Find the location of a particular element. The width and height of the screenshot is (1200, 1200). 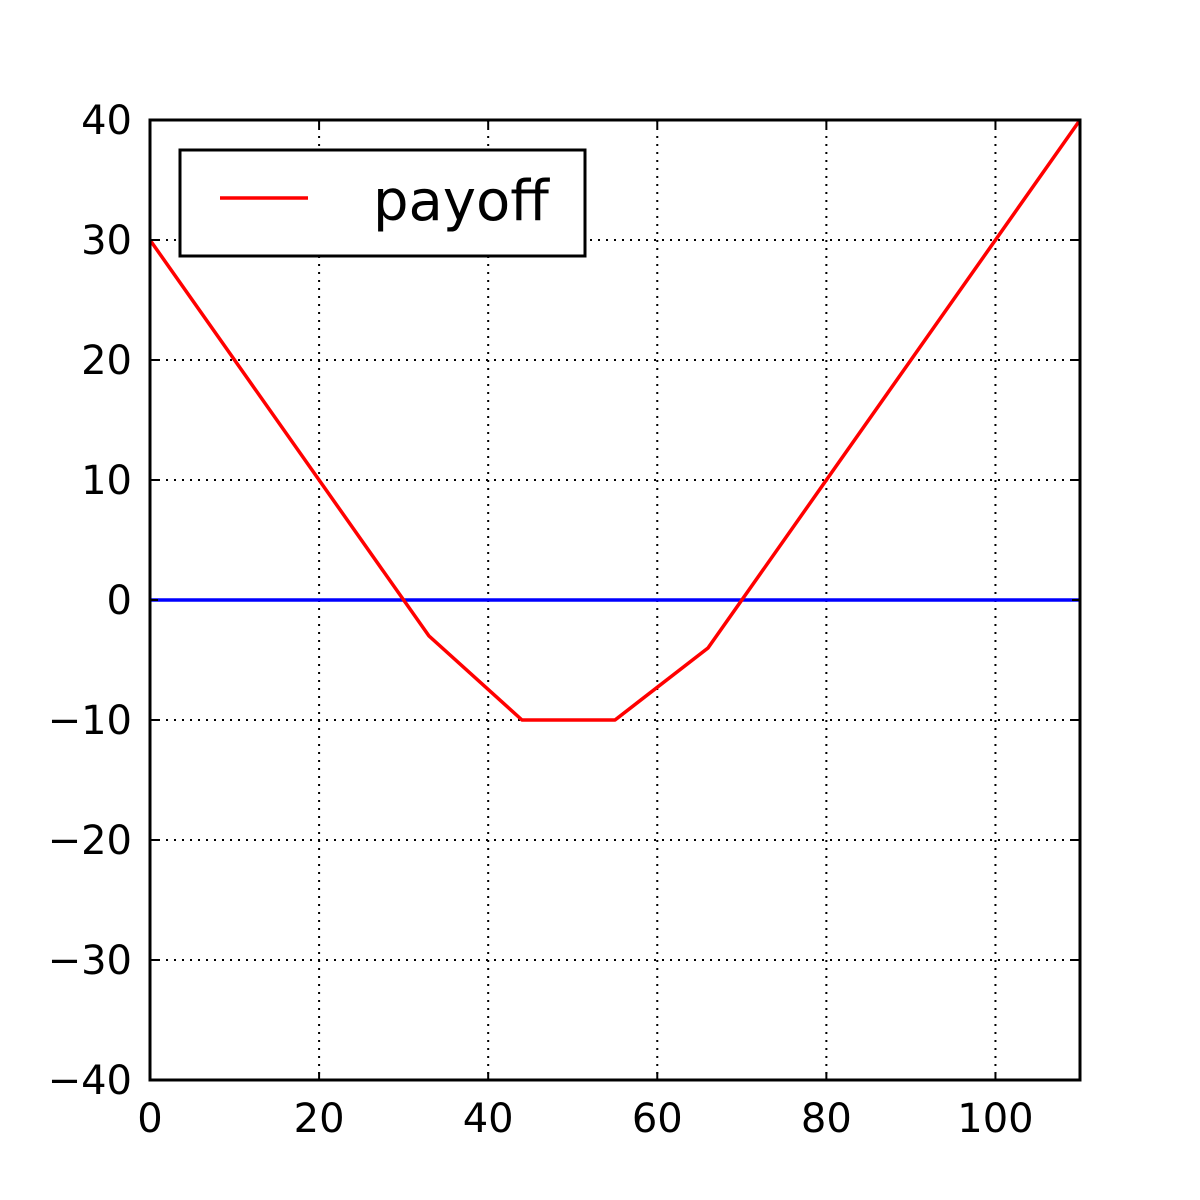

x-axis-tick-labels: 0 20 40 60 80 100 is located at coordinates (585, 1119).